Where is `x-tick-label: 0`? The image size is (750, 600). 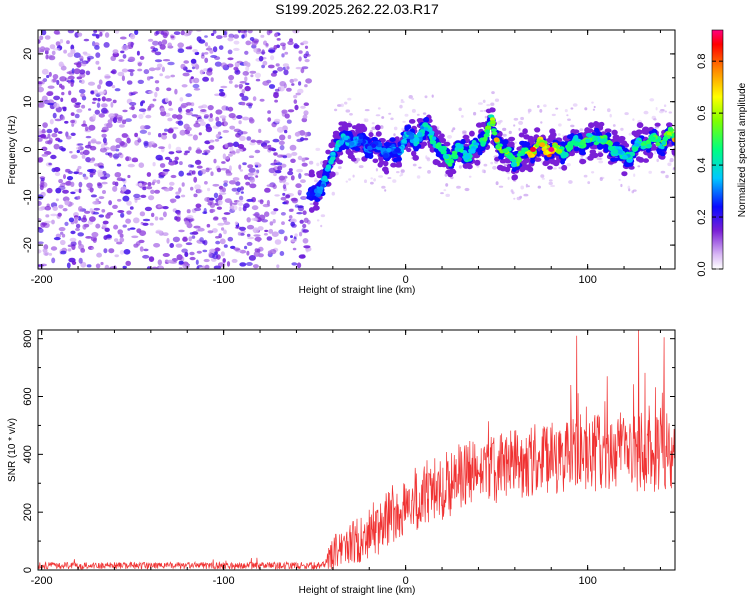
x-tick-label: 0 is located at coordinates (406, 581).